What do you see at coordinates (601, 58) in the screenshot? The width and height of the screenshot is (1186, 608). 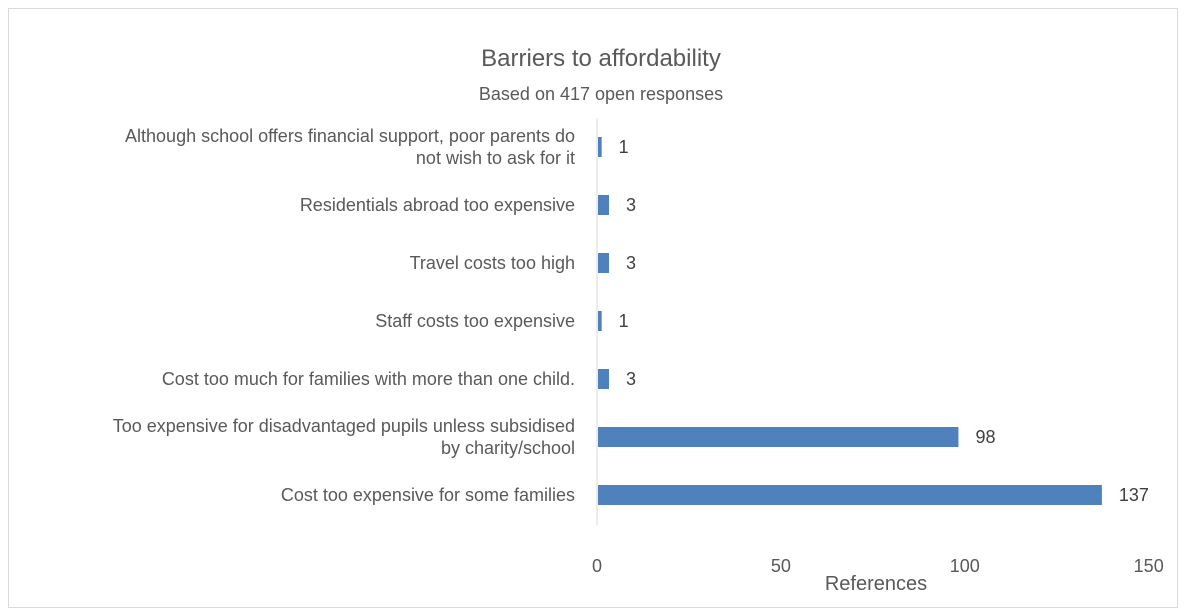 I see `chart-title: Barriers to affordability` at bounding box center [601, 58].